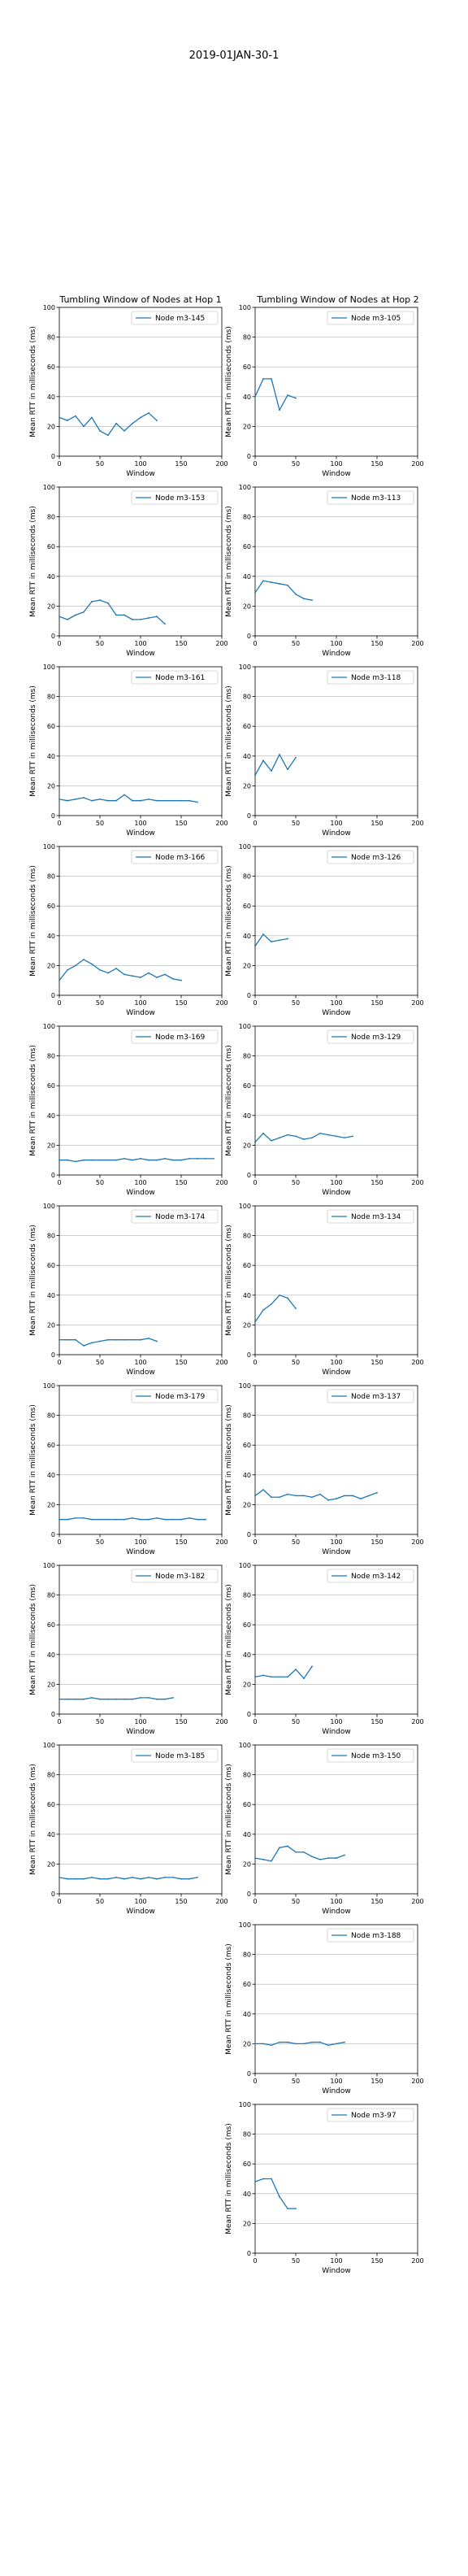 Image resolution: width=468 pixels, height=2576 pixels. What do you see at coordinates (337, 300) in the screenshot?
I see `column-title-hop-2: Tumbling Window of Nodes at Hop 2` at bounding box center [337, 300].